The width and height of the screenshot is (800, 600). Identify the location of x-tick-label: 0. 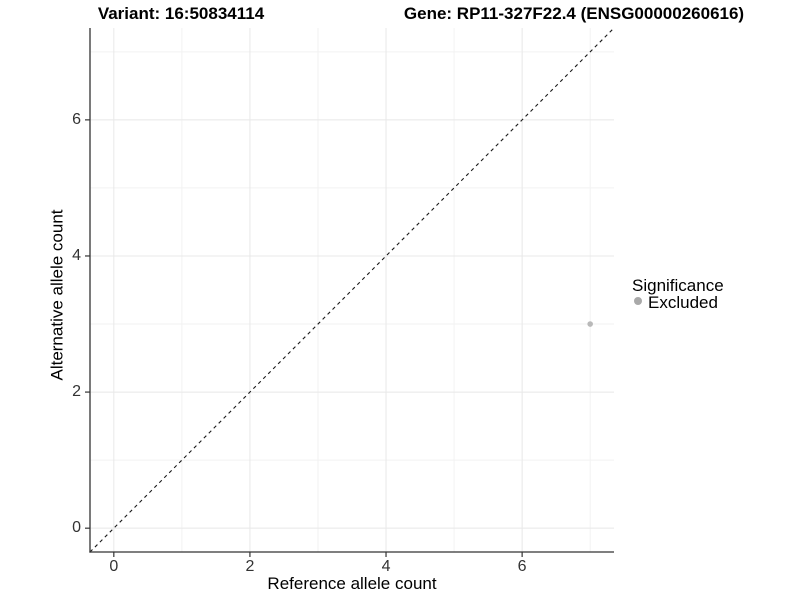
(114, 566).